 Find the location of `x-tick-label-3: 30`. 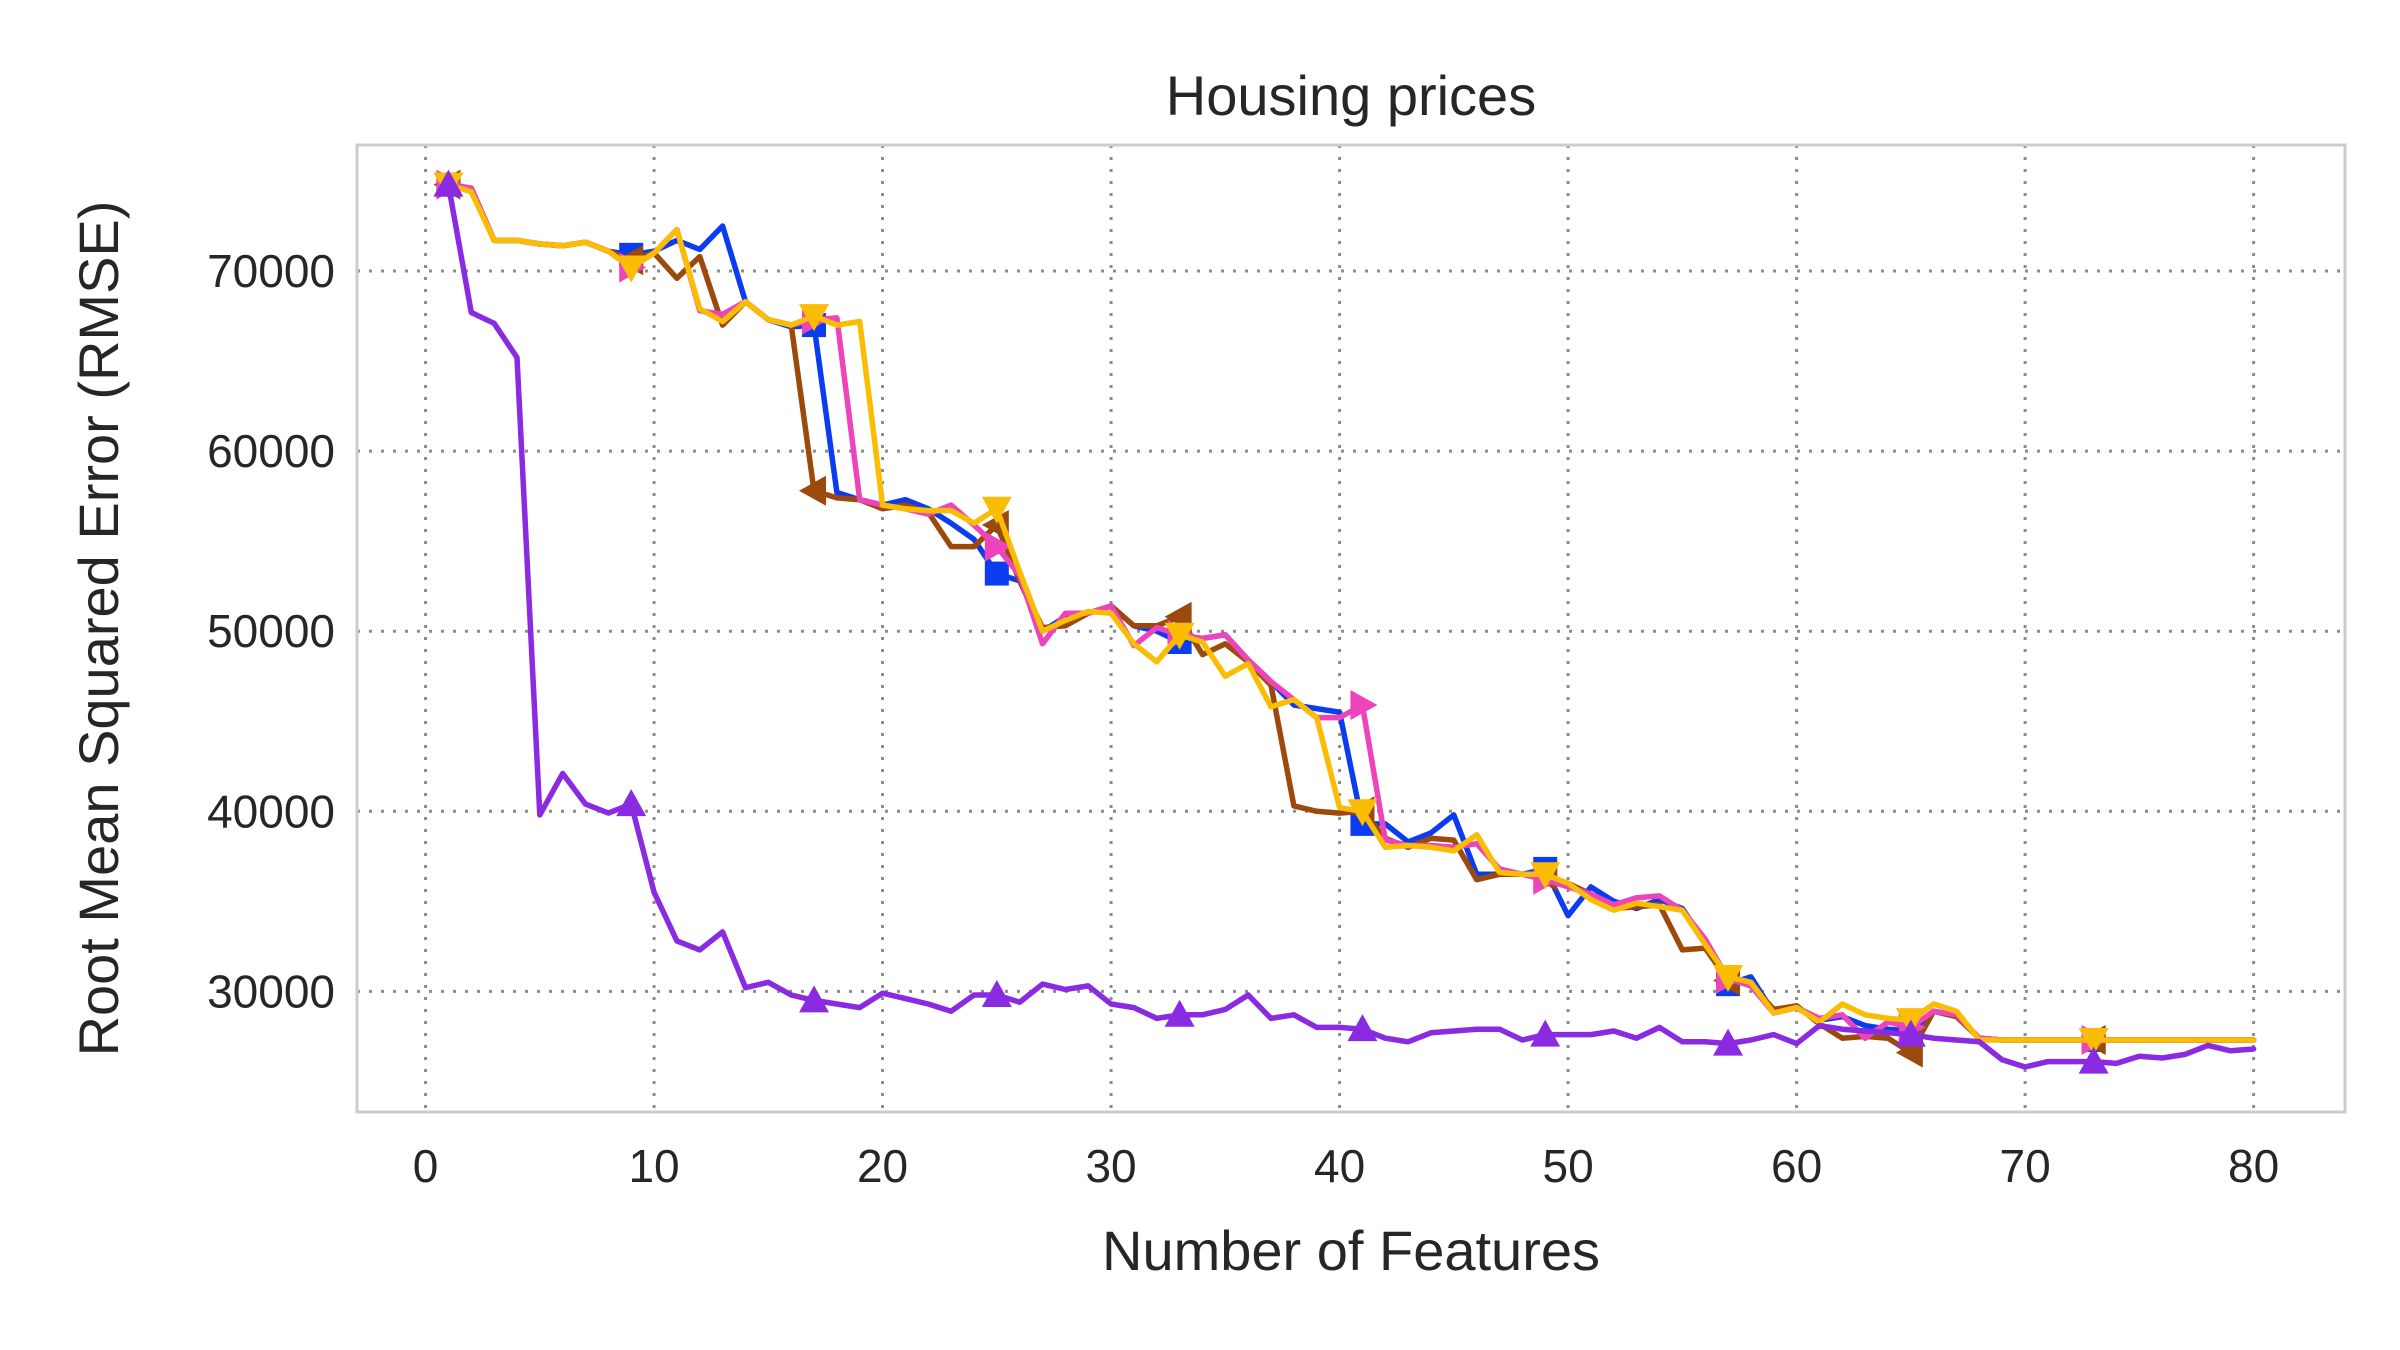

x-tick-label-3: 30 is located at coordinates (1110, 1166).